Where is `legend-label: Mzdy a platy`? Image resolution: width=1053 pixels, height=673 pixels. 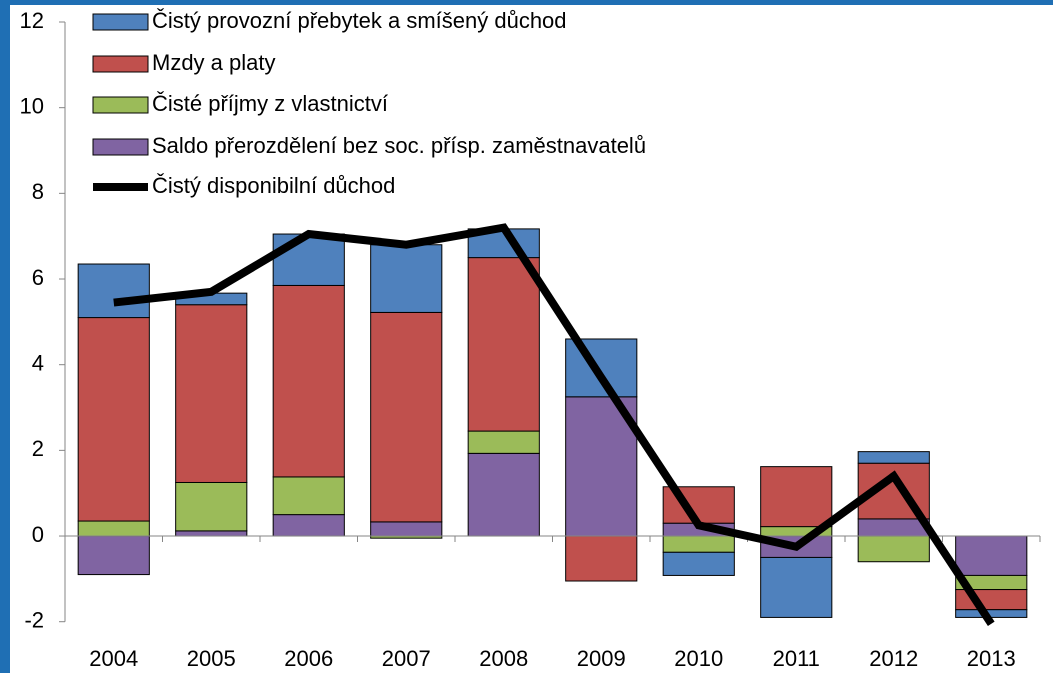
legend-label: Mzdy a platy is located at coordinates (214, 62).